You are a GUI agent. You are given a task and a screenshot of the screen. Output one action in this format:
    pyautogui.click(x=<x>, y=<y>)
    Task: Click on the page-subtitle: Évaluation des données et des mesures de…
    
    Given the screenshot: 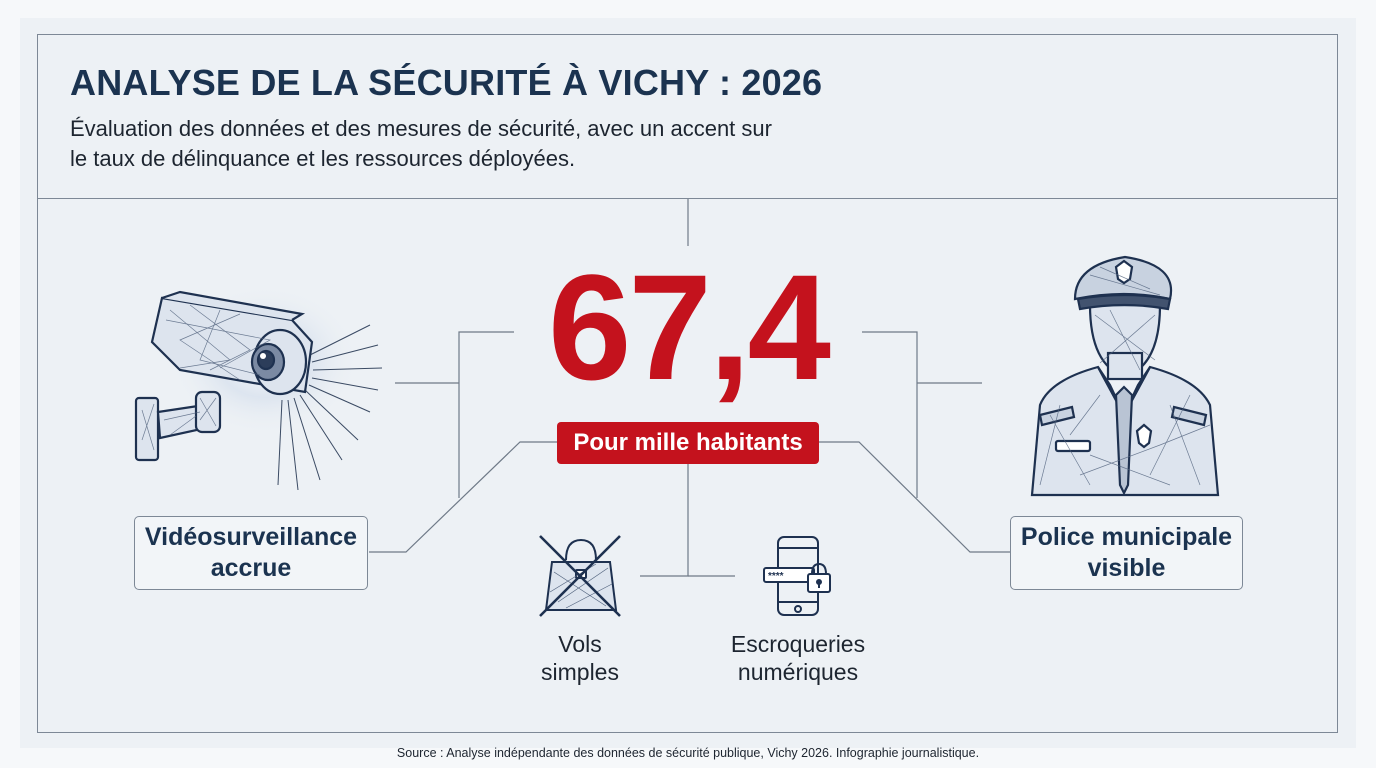 What is the action you would take?
    pyautogui.click(x=470, y=144)
    